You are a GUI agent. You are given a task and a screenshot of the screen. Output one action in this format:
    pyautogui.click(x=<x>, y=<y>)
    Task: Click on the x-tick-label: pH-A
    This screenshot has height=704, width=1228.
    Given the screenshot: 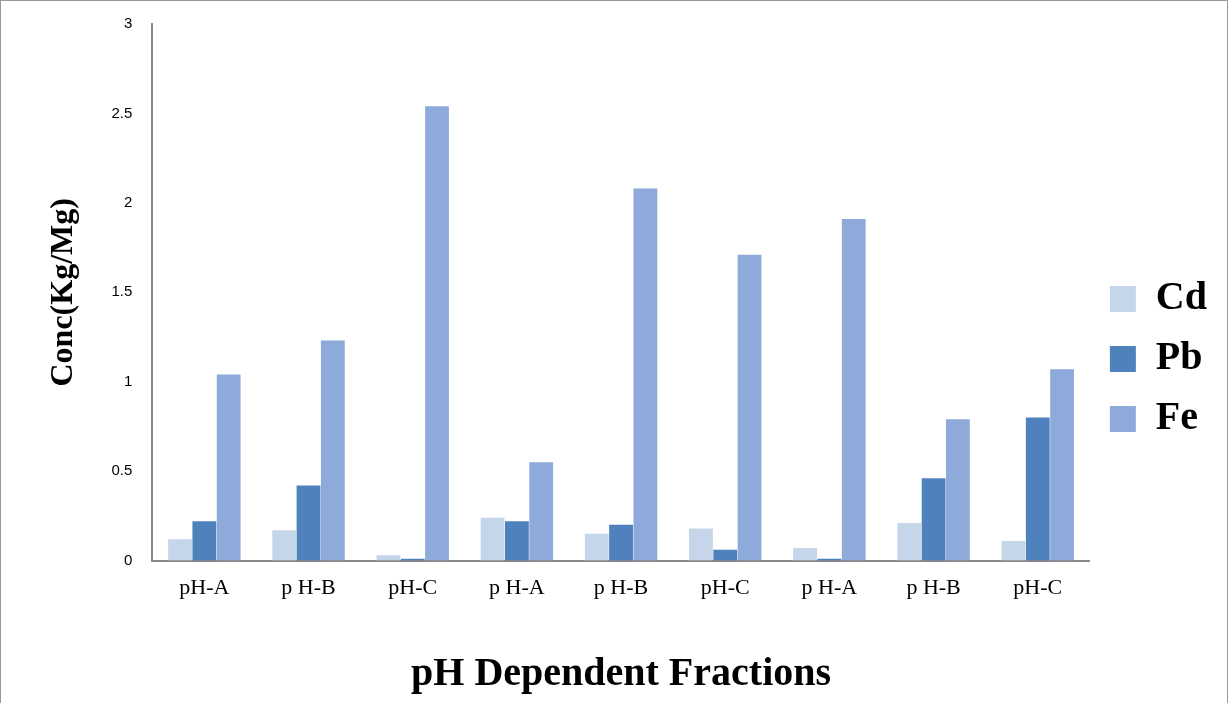 What is the action you would take?
    pyautogui.click(x=204, y=586)
    